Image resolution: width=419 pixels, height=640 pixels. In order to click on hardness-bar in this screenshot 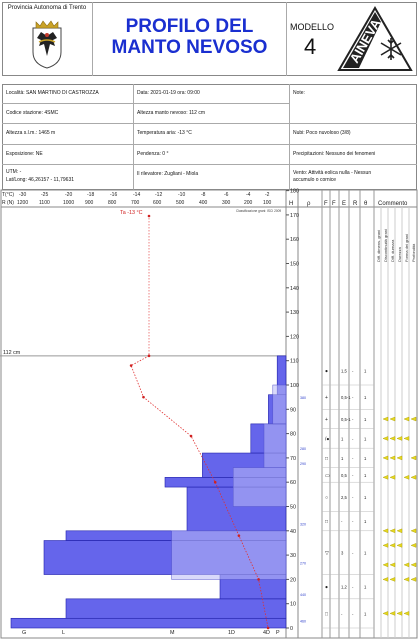, I will do `click(148, 623)`.